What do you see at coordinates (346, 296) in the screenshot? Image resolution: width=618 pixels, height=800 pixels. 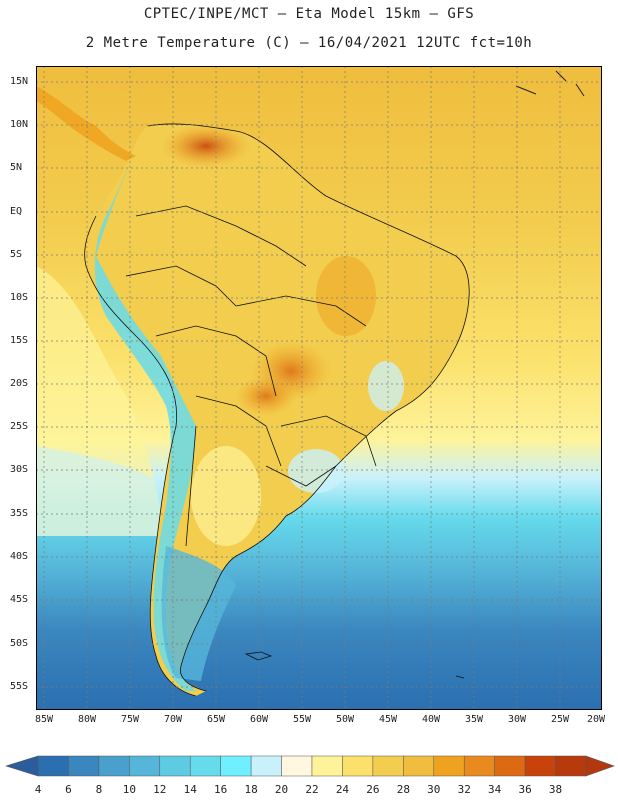 I see `northeast-warm-zone` at bounding box center [346, 296].